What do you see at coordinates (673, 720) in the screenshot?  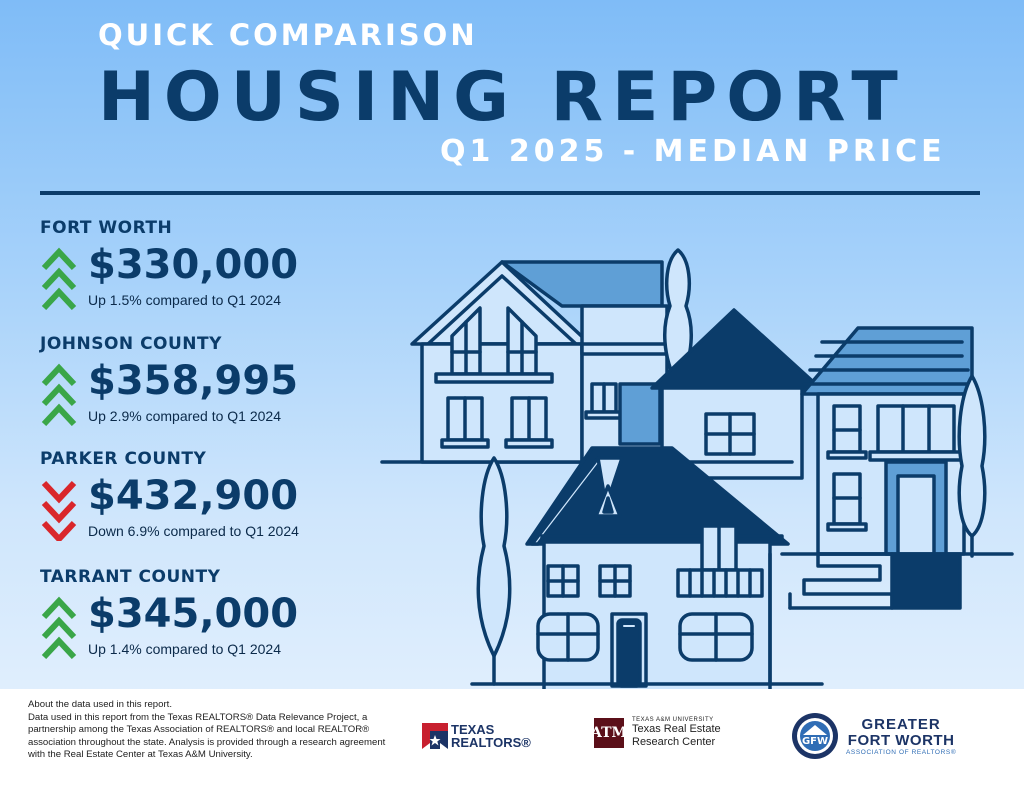 I see `tamu-university-label: TEXAS A&M UNIVERSITY` at bounding box center [673, 720].